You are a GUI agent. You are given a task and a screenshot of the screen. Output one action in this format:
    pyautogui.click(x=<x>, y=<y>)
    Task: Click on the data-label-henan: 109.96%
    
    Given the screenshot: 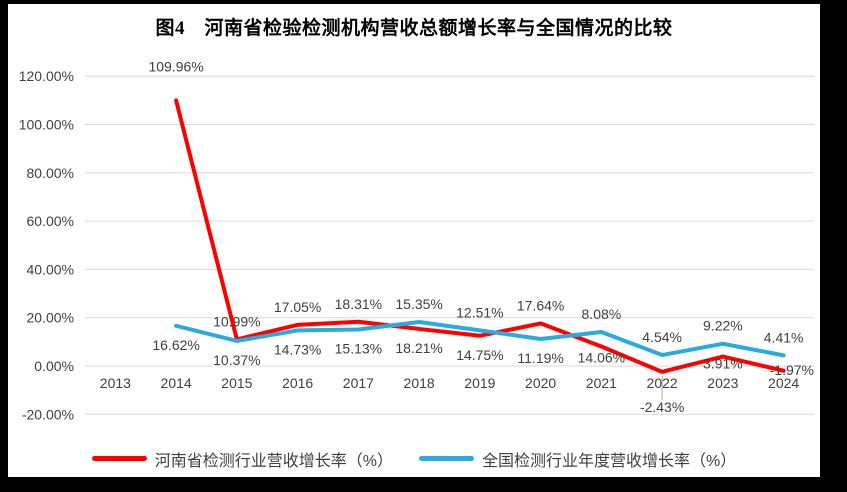 What is the action you would take?
    pyautogui.click(x=175, y=66)
    